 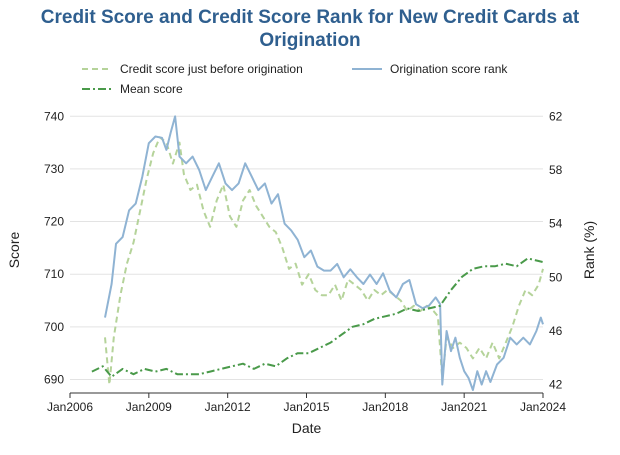 What do you see at coordinates (70, 407) in the screenshot?
I see `x-tick-label: Jan2006` at bounding box center [70, 407].